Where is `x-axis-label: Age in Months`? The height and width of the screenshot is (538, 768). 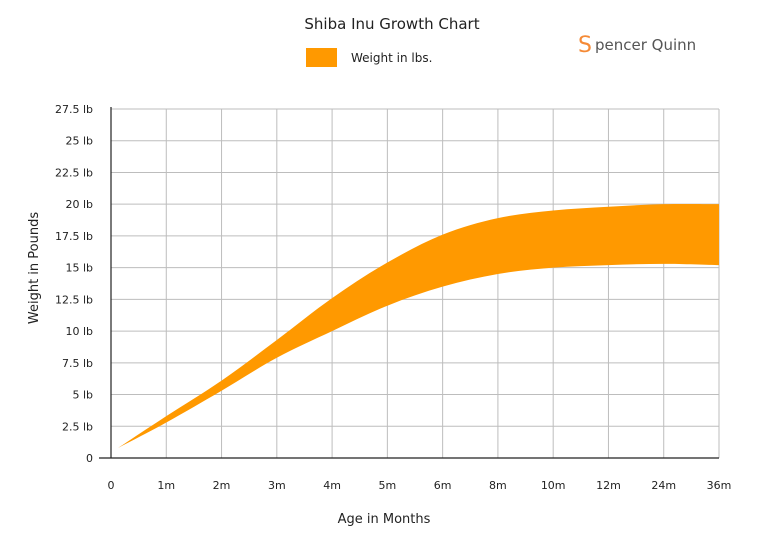 x-axis-label: Age in Months is located at coordinates (384, 519).